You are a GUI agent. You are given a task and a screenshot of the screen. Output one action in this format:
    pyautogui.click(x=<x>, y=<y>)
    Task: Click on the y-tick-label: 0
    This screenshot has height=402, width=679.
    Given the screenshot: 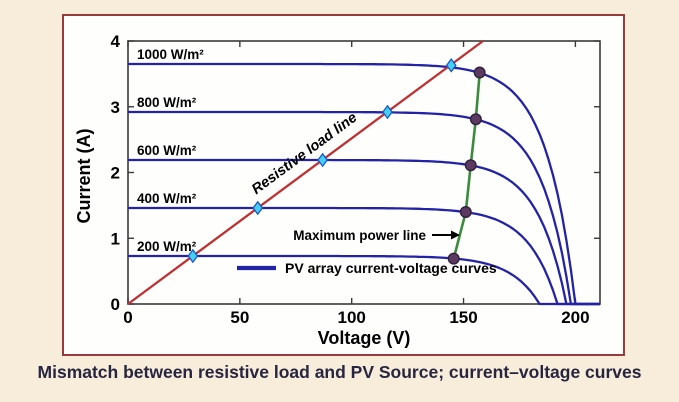 What is the action you would take?
    pyautogui.click(x=115, y=304)
    